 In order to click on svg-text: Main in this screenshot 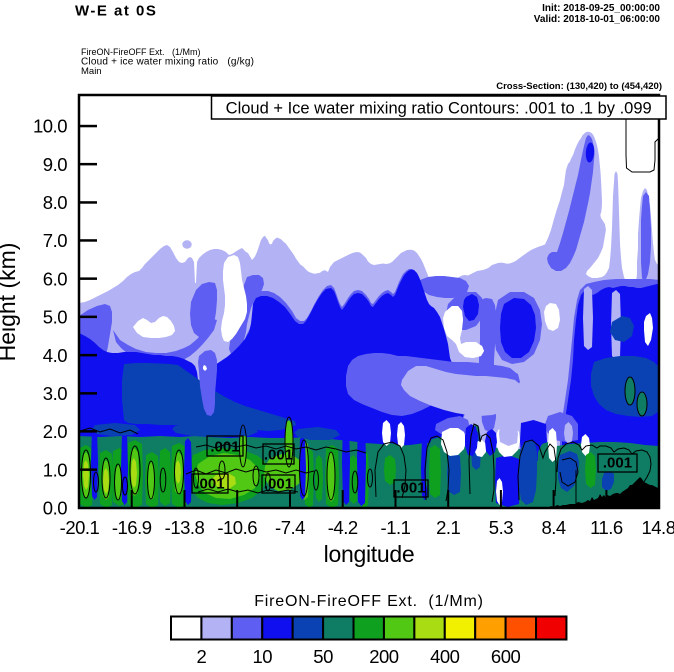, I will do `click(91, 71)`.